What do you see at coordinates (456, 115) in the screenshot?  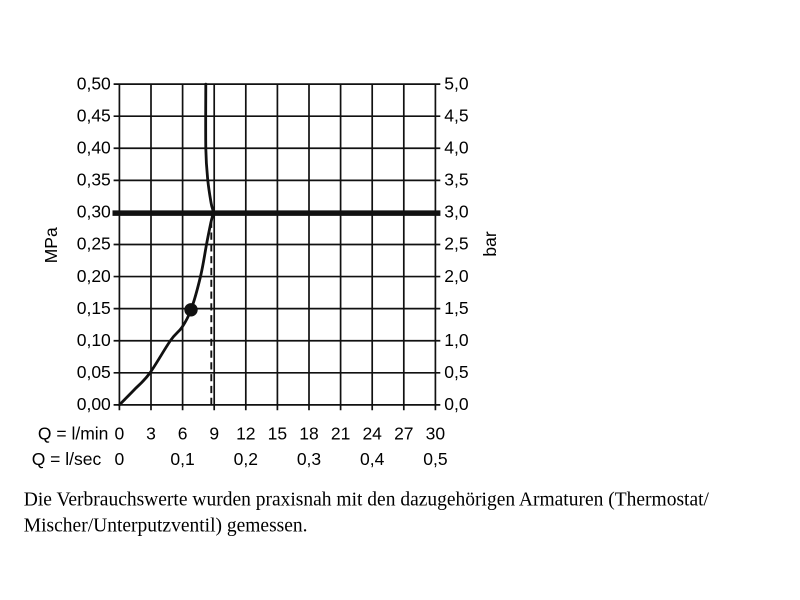 I see `svg-text: 4,5` at bounding box center [456, 115].